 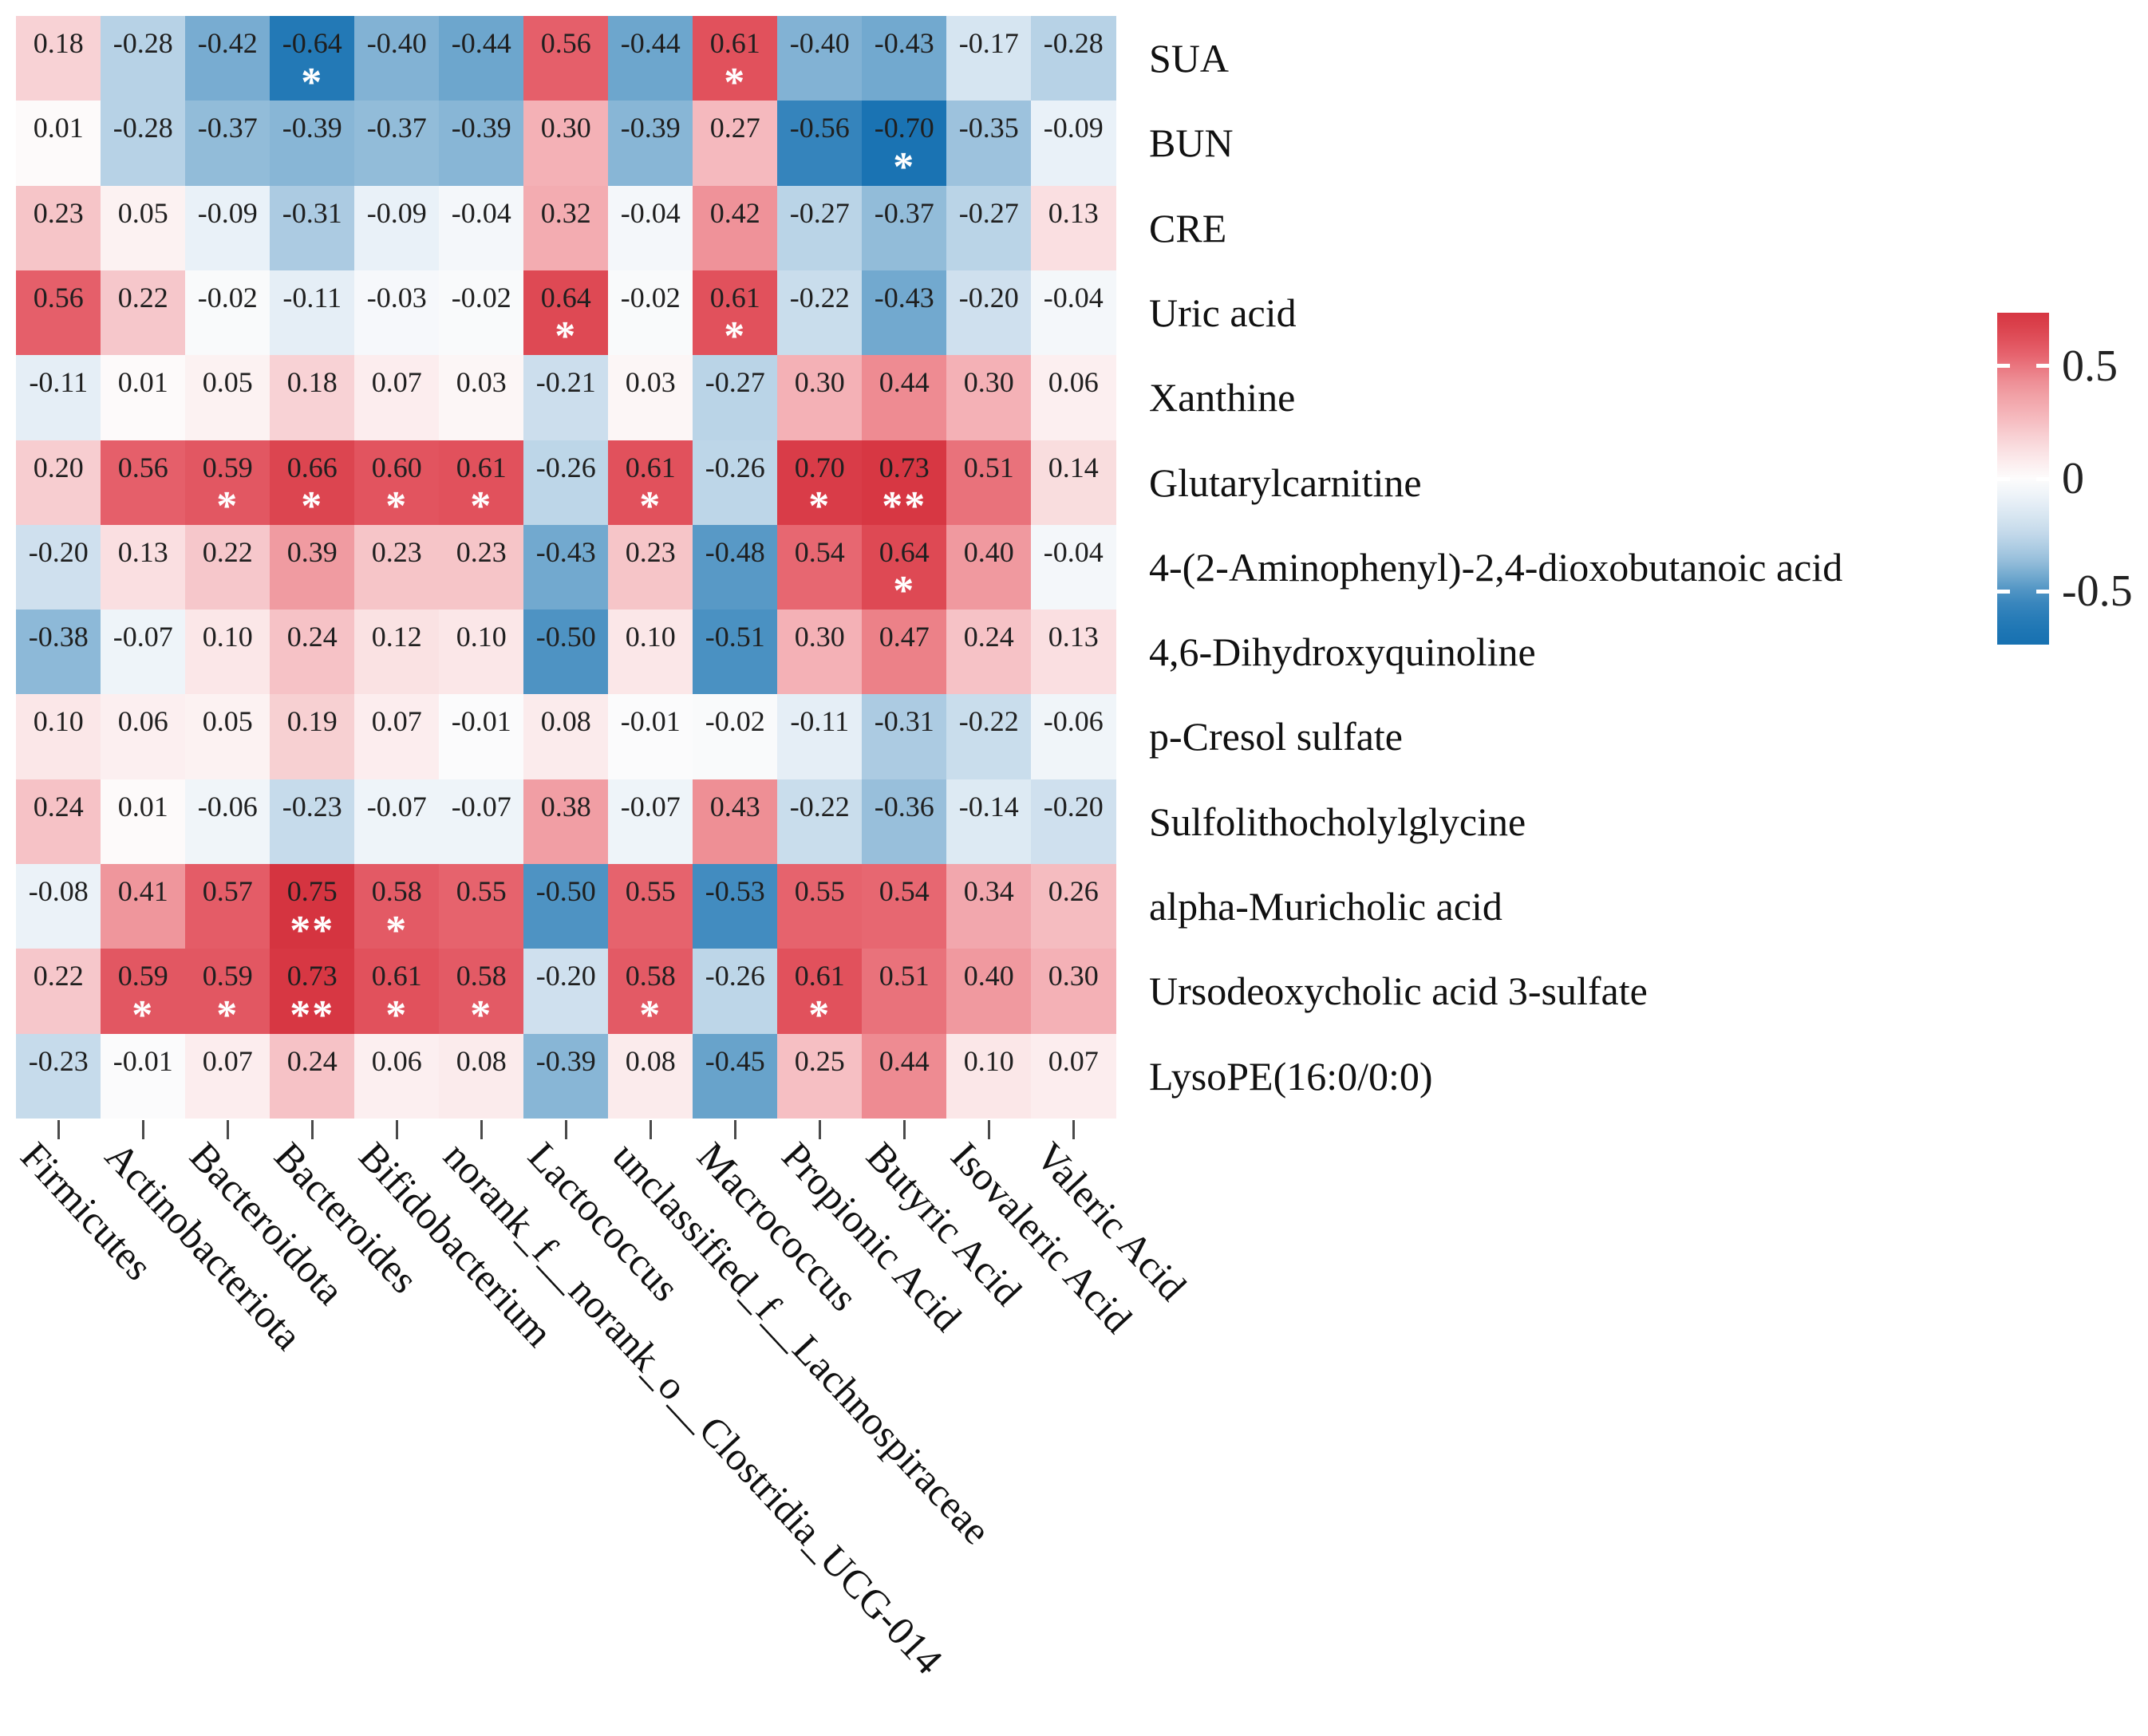 I want to click on cell-value: 0.05, so click(x=228, y=721).